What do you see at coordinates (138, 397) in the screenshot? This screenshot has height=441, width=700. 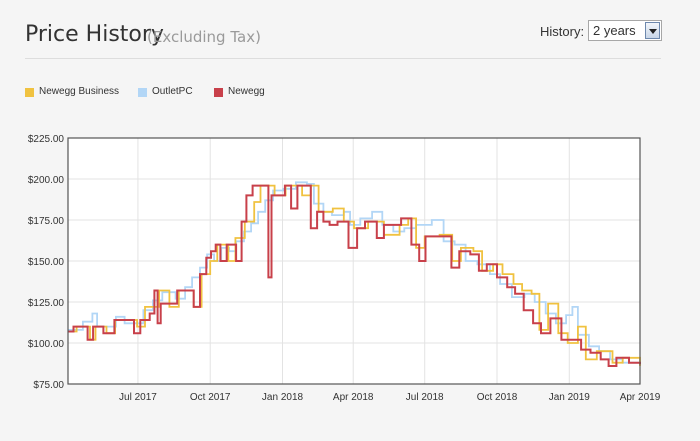 I see `x-tick-label: Jul 2017` at bounding box center [138, 397].